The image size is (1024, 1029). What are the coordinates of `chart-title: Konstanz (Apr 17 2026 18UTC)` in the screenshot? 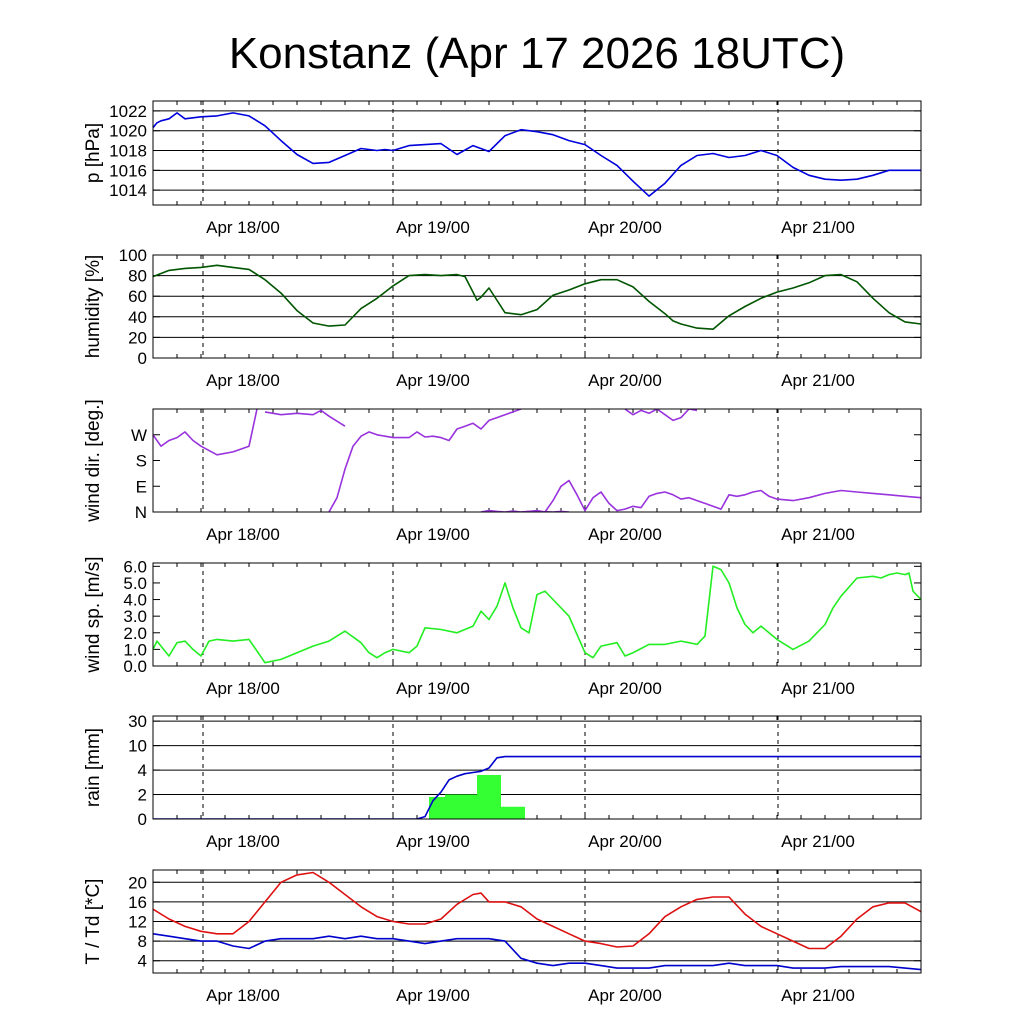 It's located at (537, 53).